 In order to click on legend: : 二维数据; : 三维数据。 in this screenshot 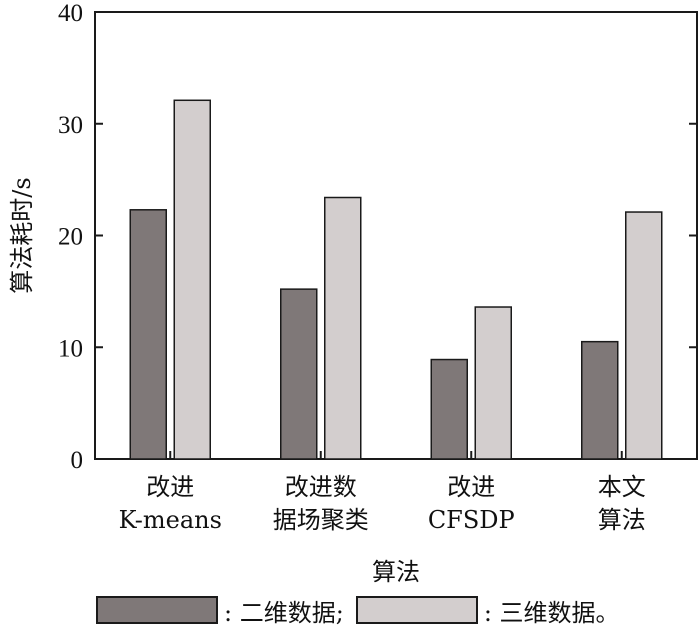, I will do `click(364, 610)`.